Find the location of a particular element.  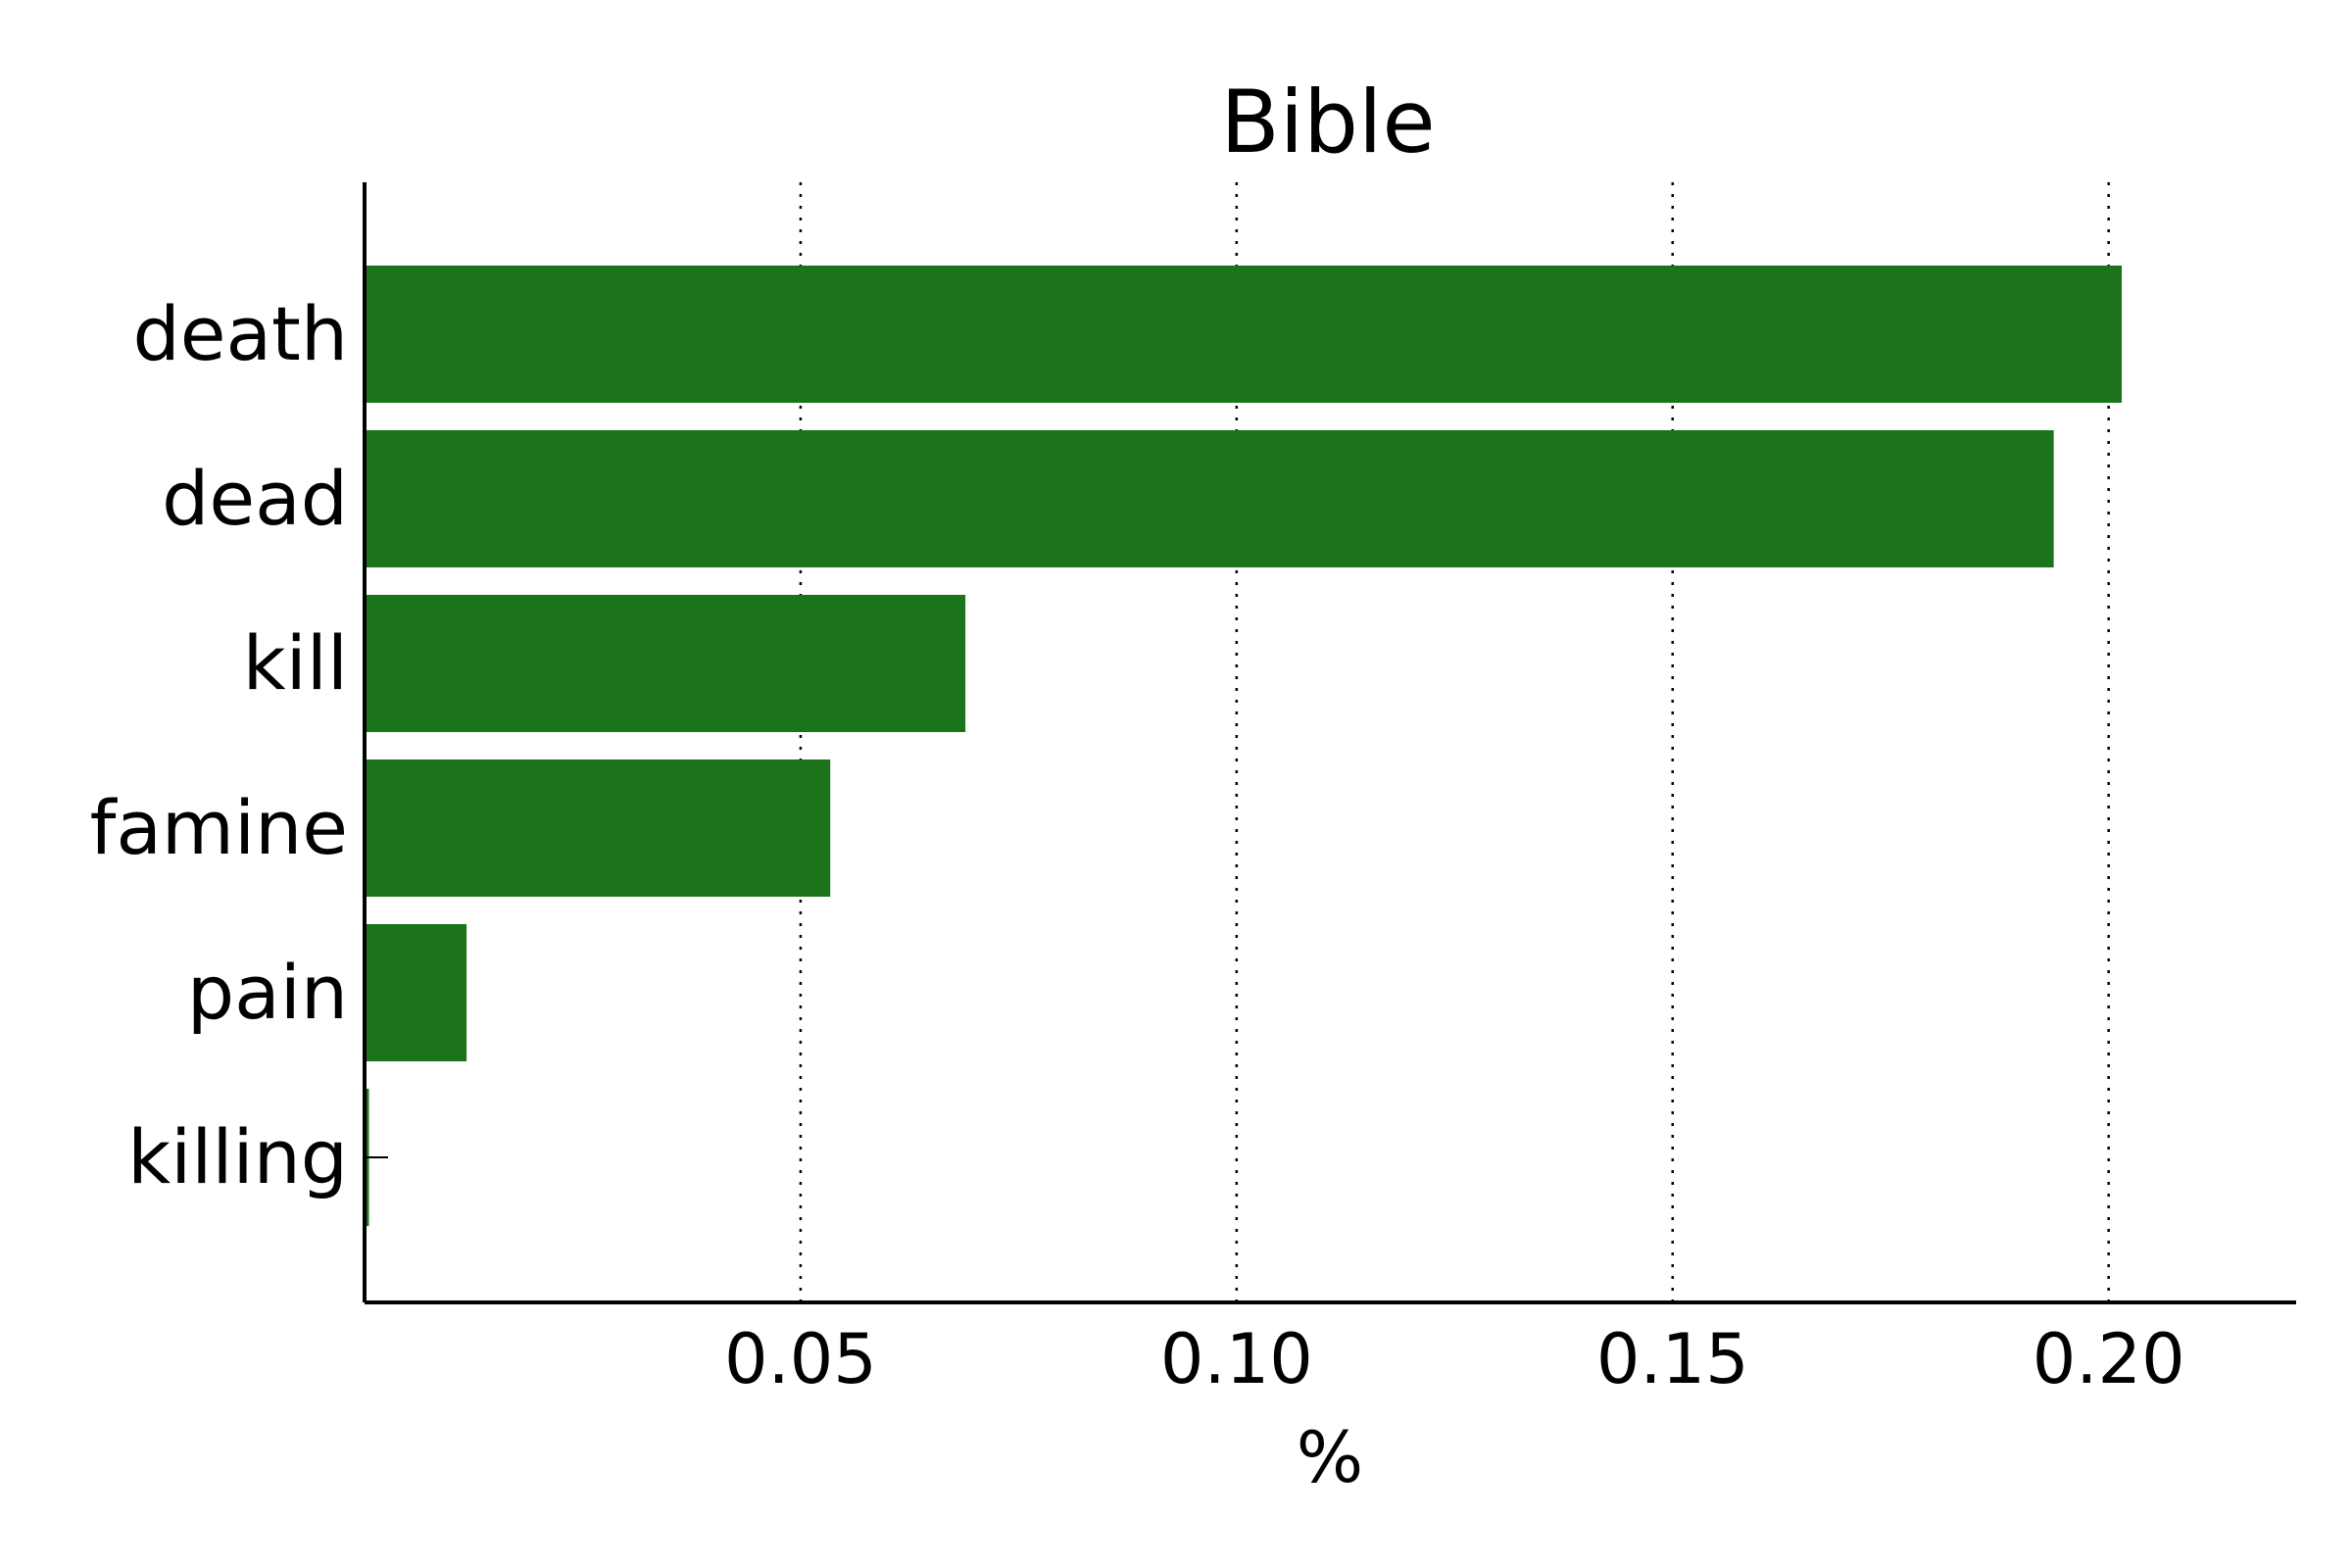

y-tick-label-killing: killing is located at coordinates (237, 1156).